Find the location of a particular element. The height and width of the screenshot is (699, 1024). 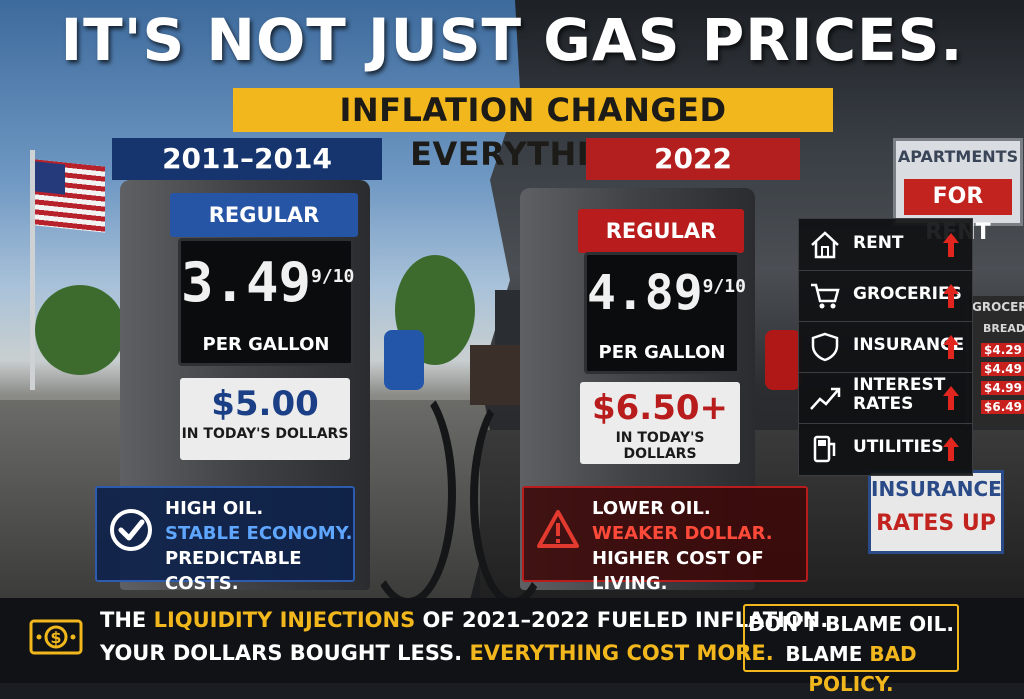

cost-row-utilities: UTILITIES is located at coordinates (885, 448).